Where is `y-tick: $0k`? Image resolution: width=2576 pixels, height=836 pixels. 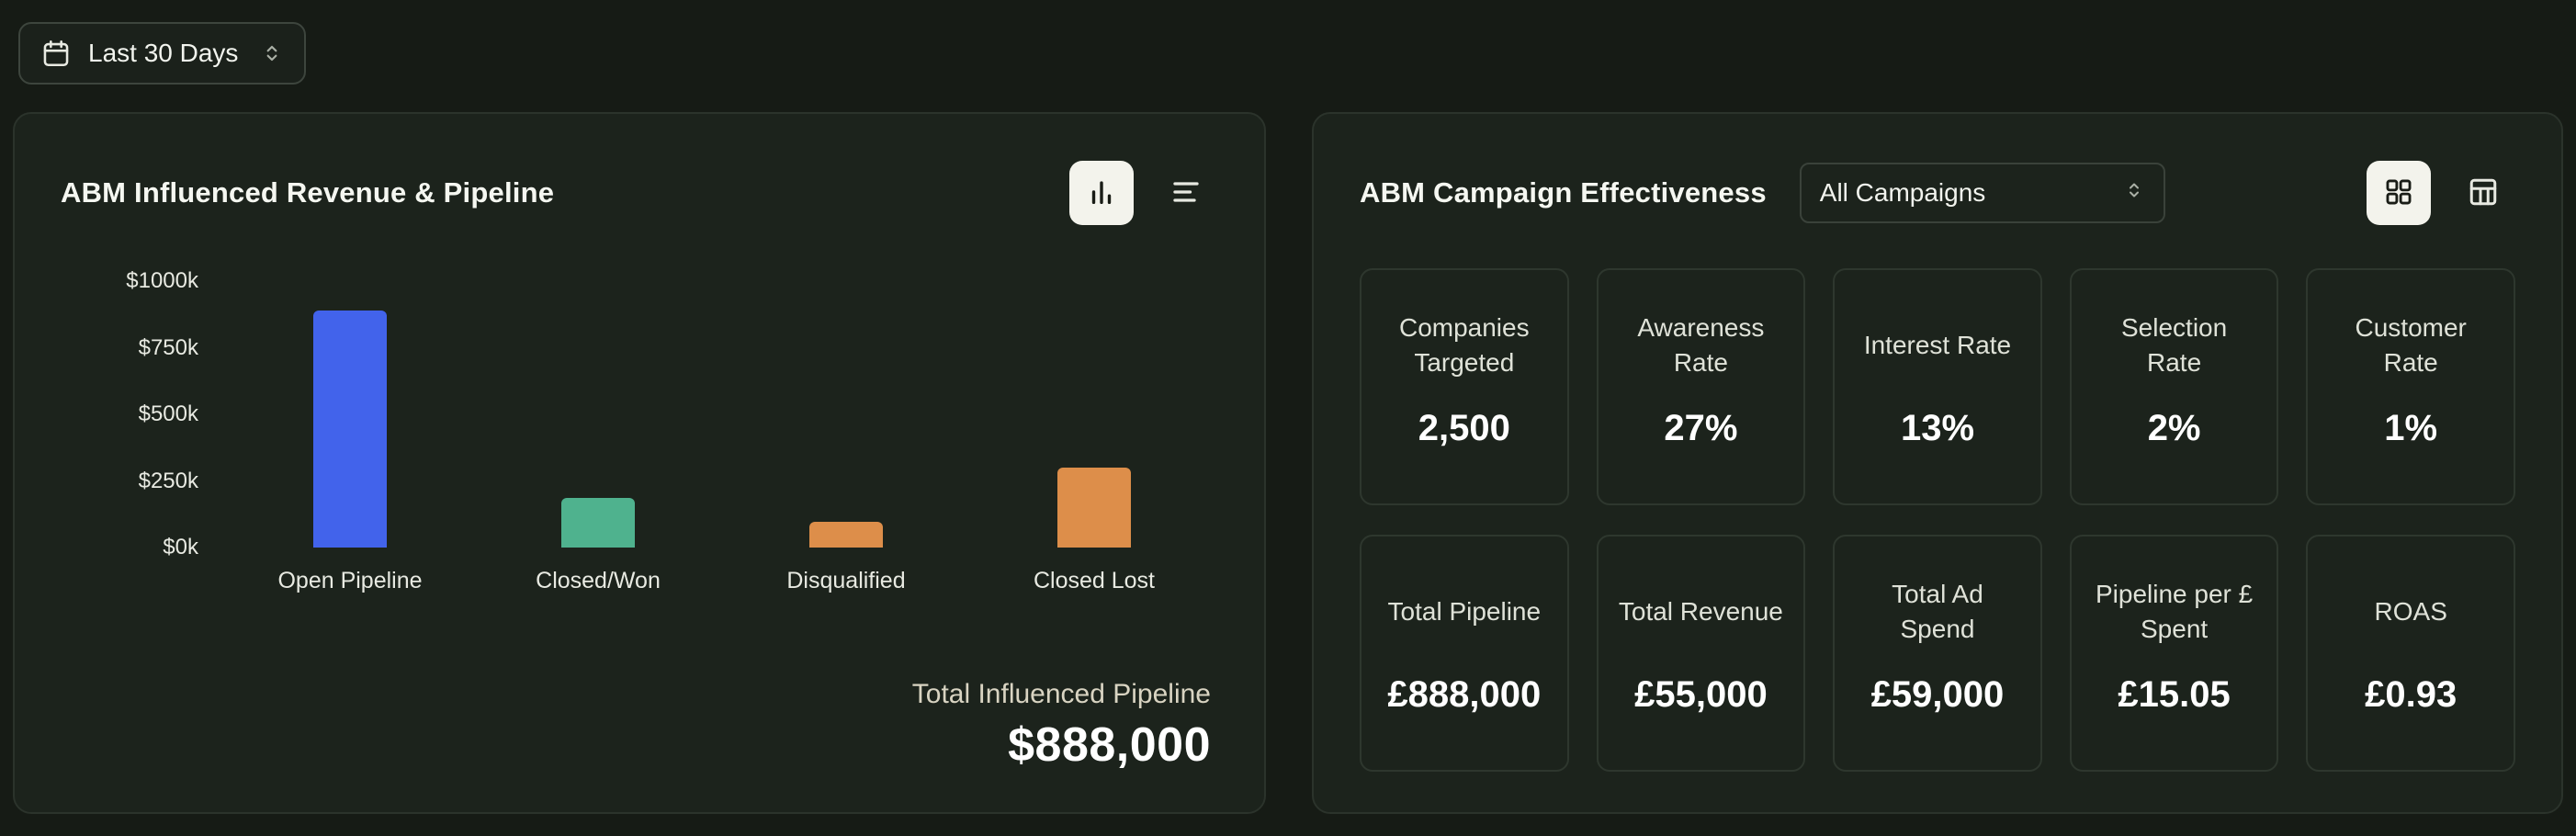
y-tick: $0k is located at coordinates (180, 547).